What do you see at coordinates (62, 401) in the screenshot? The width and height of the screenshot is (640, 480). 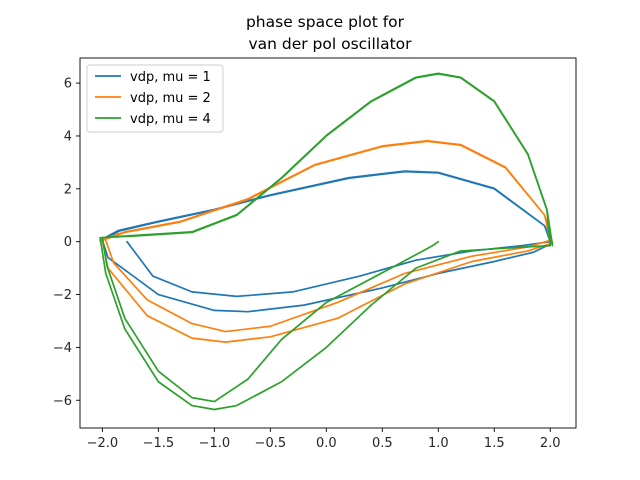 I see `y-tick-label: −6` at bounding box center [62, 401].